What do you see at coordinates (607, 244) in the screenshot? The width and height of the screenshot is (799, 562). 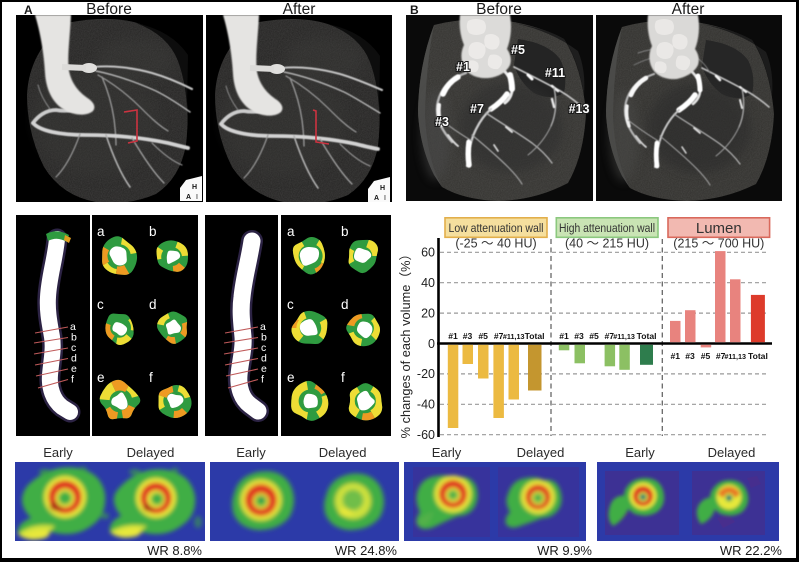 I see `svg-text: (40 〜 215 HU)` at bounding box center [607, 244].